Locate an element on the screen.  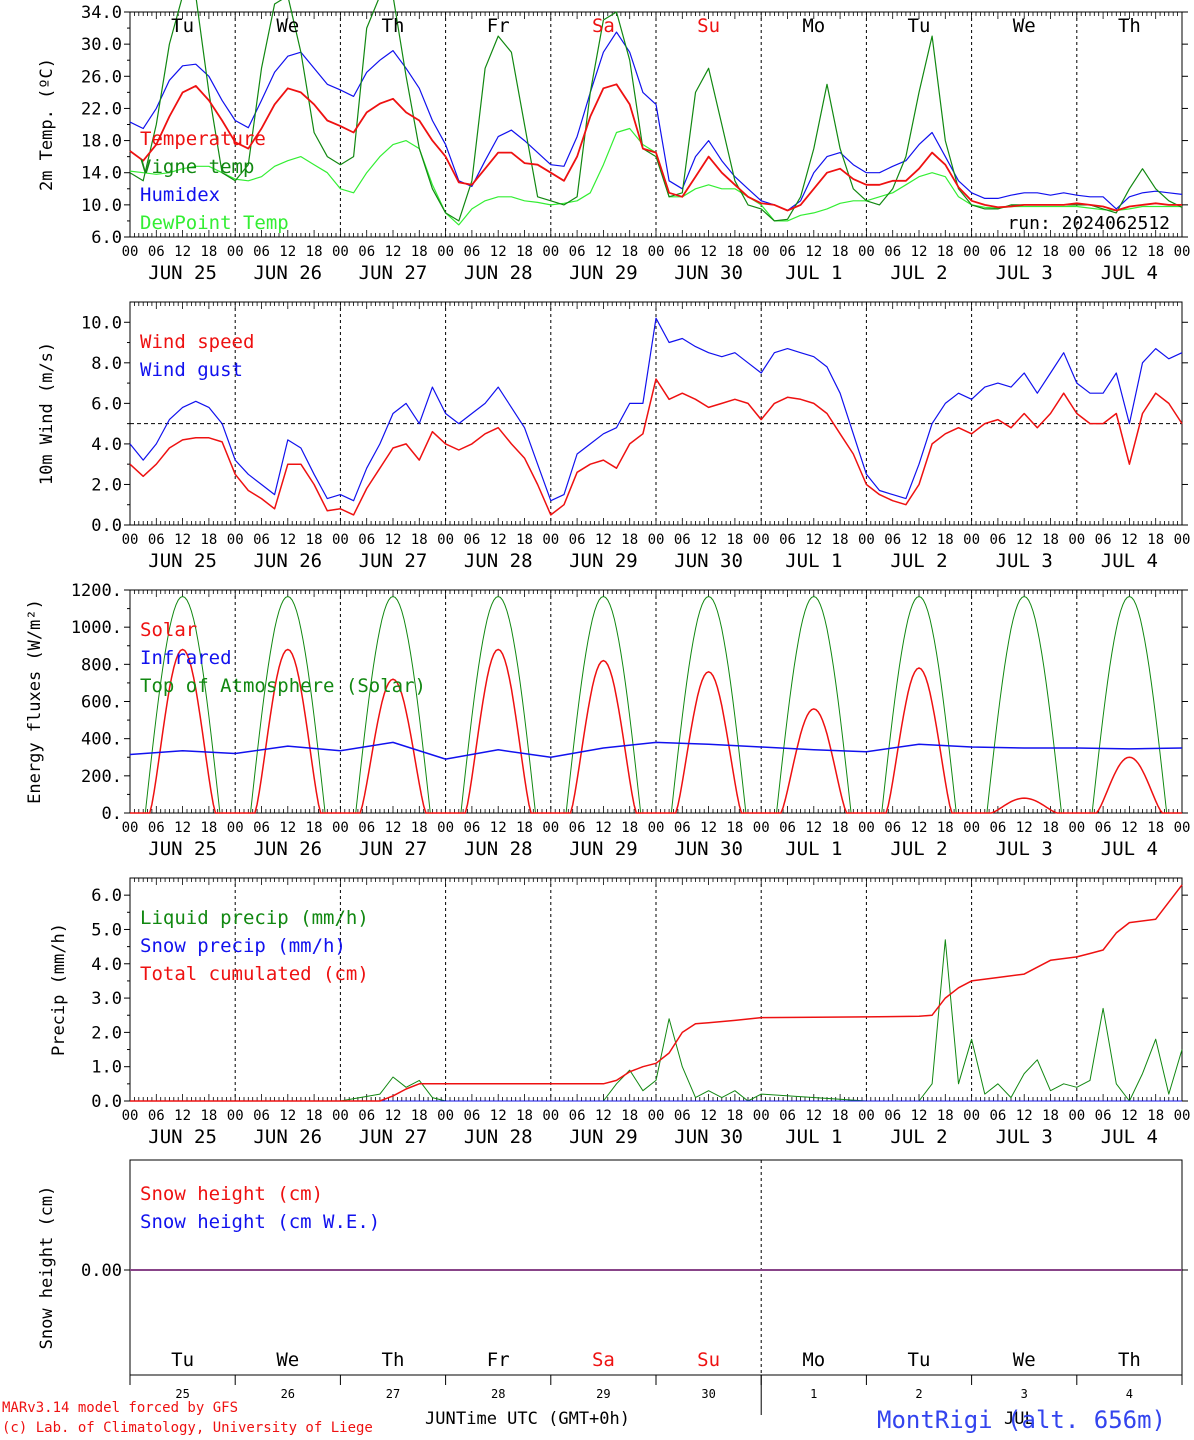
weekday-label: Th is located at coordinates (393, 26).